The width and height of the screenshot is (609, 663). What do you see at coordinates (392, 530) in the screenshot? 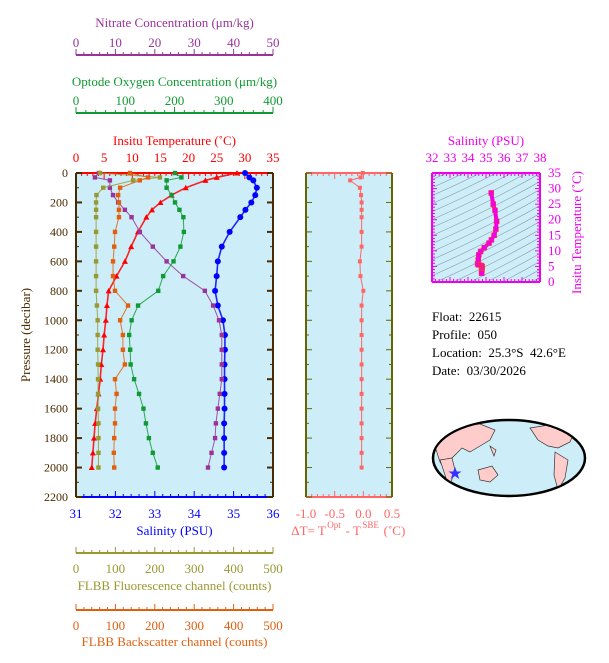
I see `delta-t-title-part: (˚C)` at bounding box center [392, 530].